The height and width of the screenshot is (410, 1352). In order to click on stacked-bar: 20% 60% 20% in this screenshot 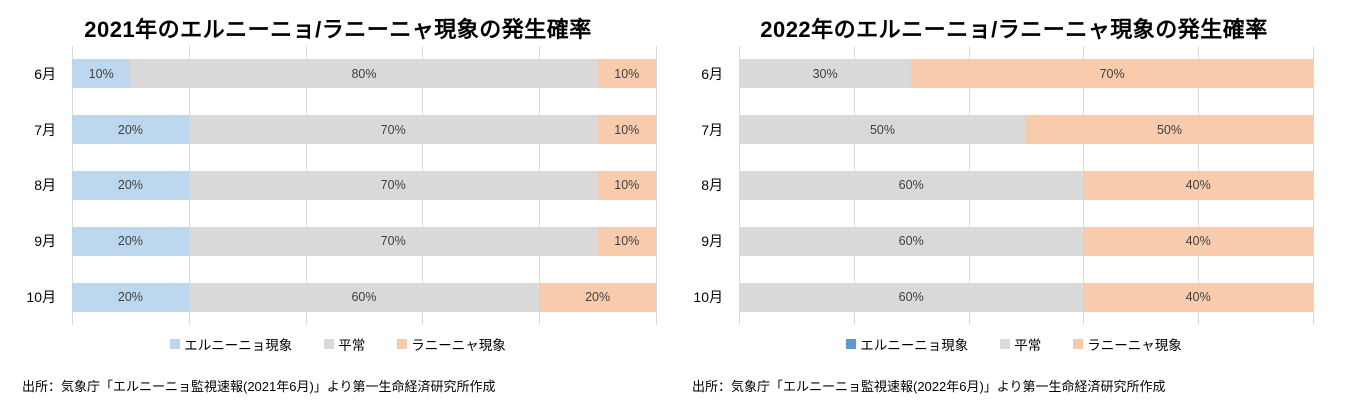, I will do `click(364, 297)`.